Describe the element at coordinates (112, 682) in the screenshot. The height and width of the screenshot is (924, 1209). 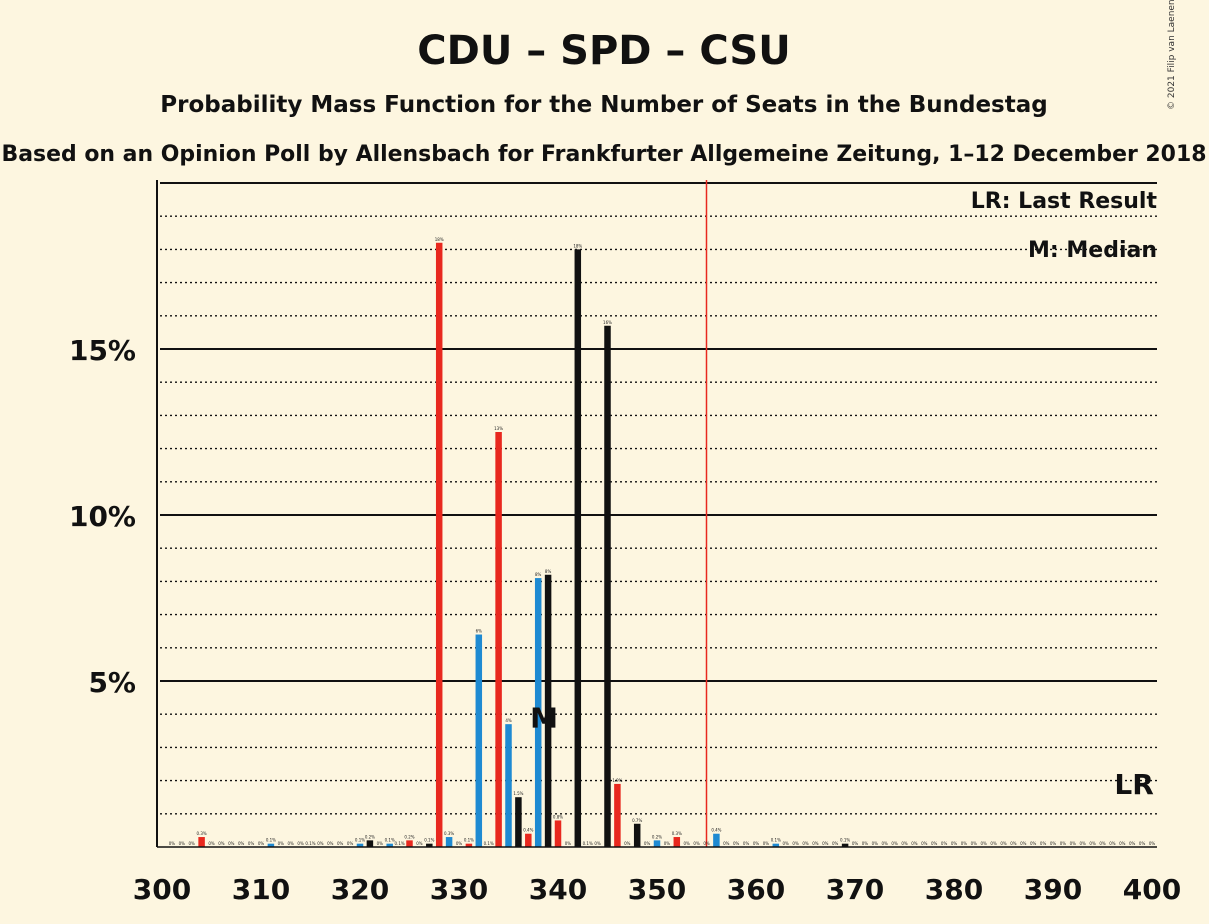
I see `y-tick-label: 5%` at that location.